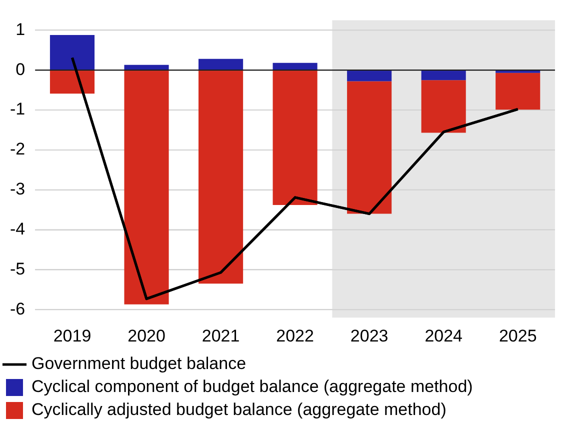  What do you see at coordinates (21, 29) in the screenshot?
I see `y-tick-label: 1` at bounding box center [21, 29].